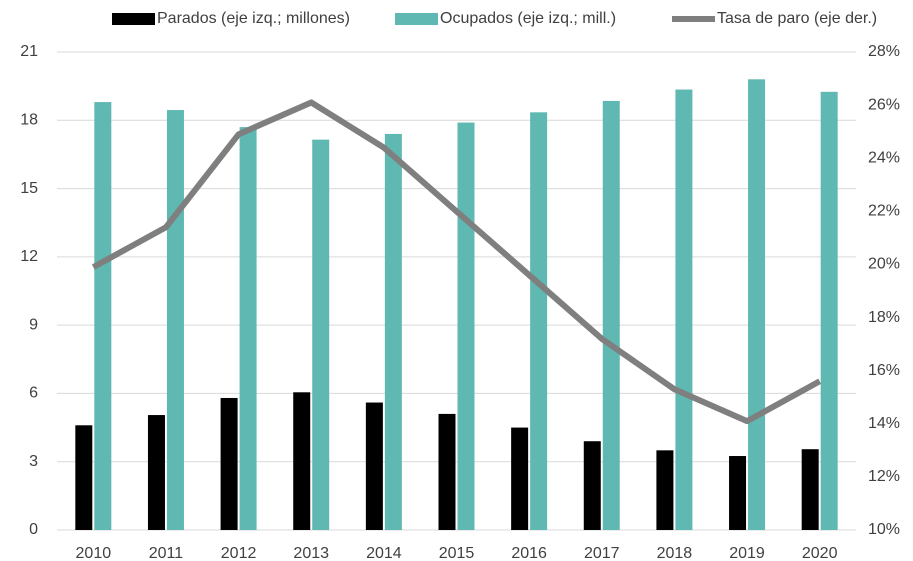 The width and height of the screenshot is (913, 561). What do you see at coordinates (239, 553) in the screenshot?
I see `x-tick-label: 2012` at bounding box center [239, 553].